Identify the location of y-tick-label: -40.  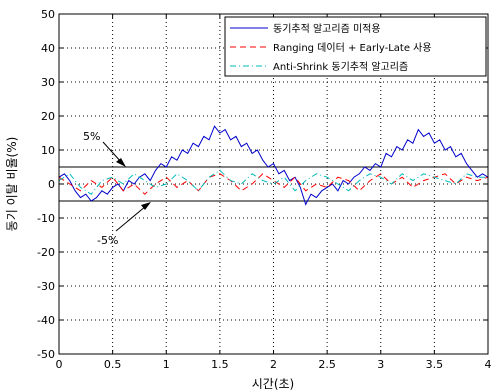
(46, 320).